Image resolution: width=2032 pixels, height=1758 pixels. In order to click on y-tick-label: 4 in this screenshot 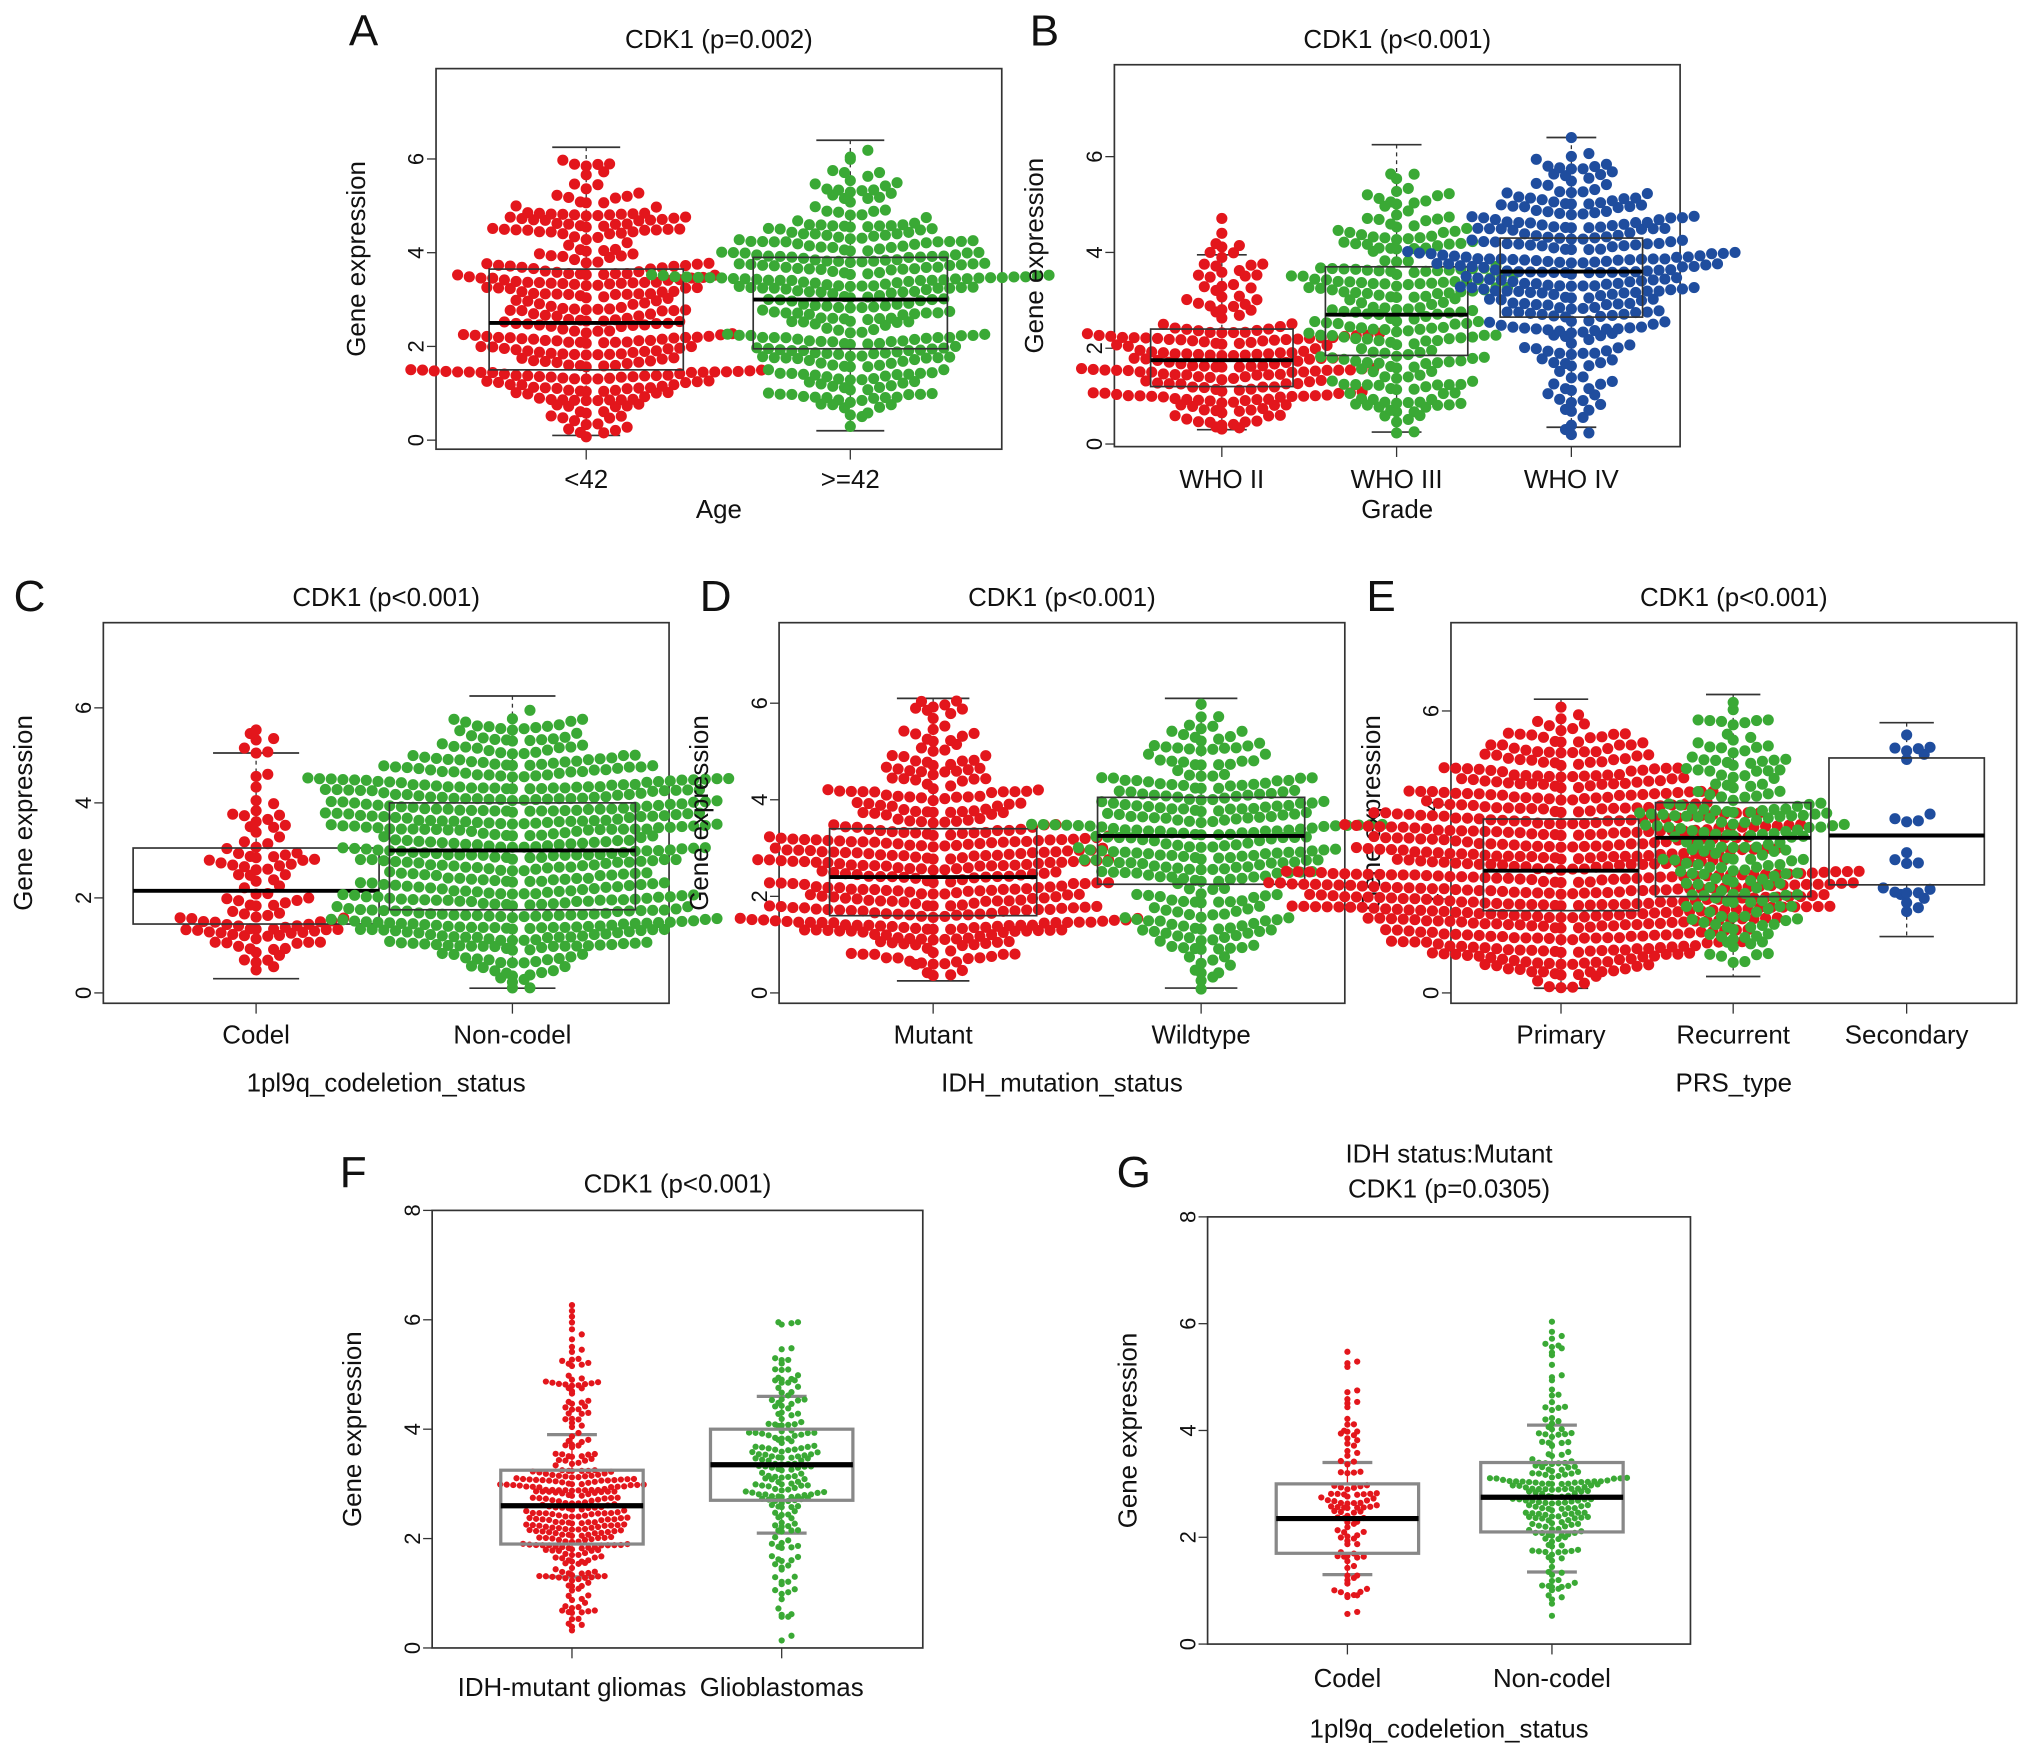, I will do `click(416, 253)`.